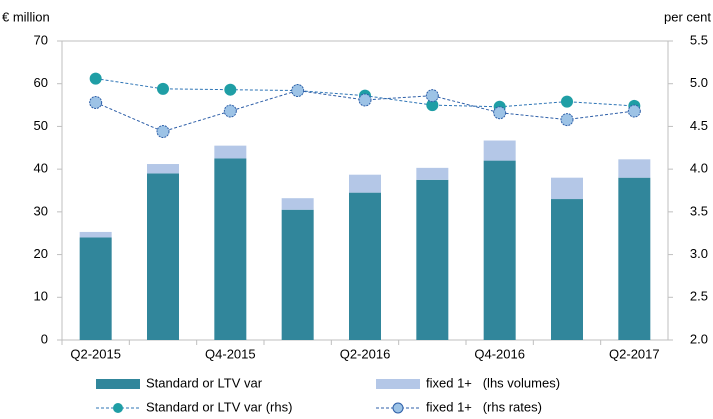  What do you see at coordinates (634, 353) in the screenshot?
I see `x-tick-label: Q2-2017` at bounding box center [634, 353].